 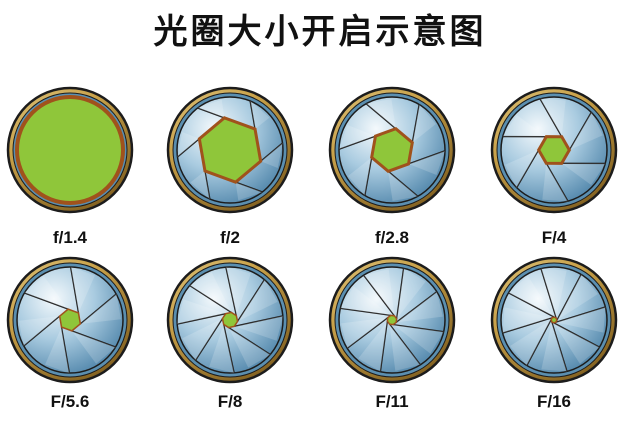 I want to click on aperture-1: f/1.4, so click(x=70, y=166).